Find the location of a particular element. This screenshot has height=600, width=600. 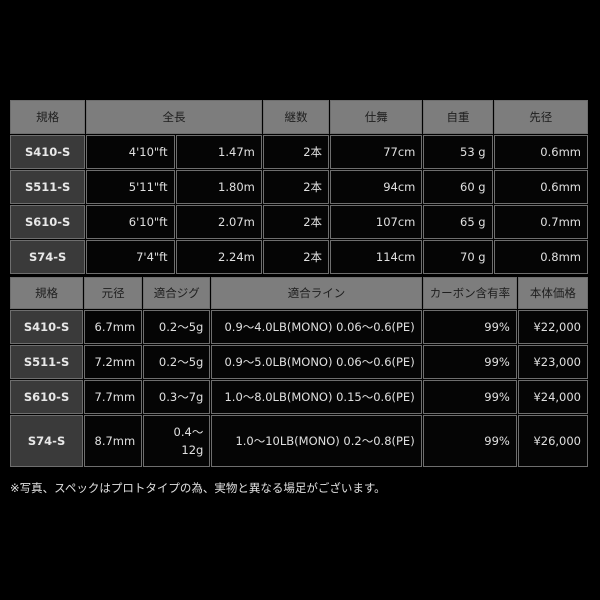

cell-price: ¥23,000 is located at coordinates (552, 362).